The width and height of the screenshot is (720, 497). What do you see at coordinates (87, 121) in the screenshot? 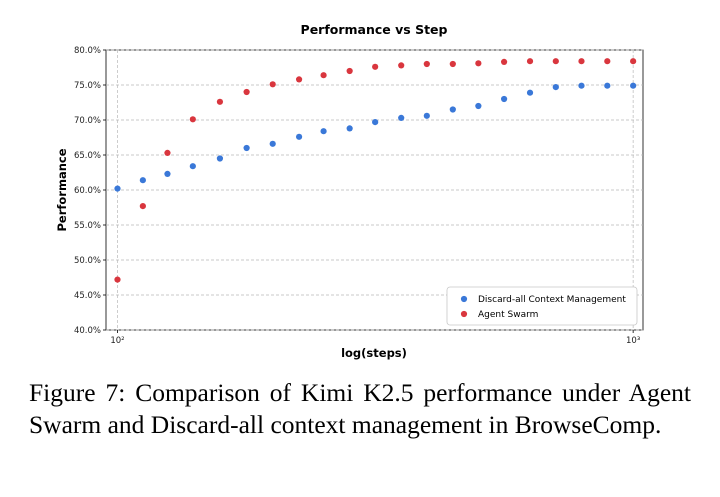
I see `y-tick-label: 70.0%` at bounding box center [87, 121].